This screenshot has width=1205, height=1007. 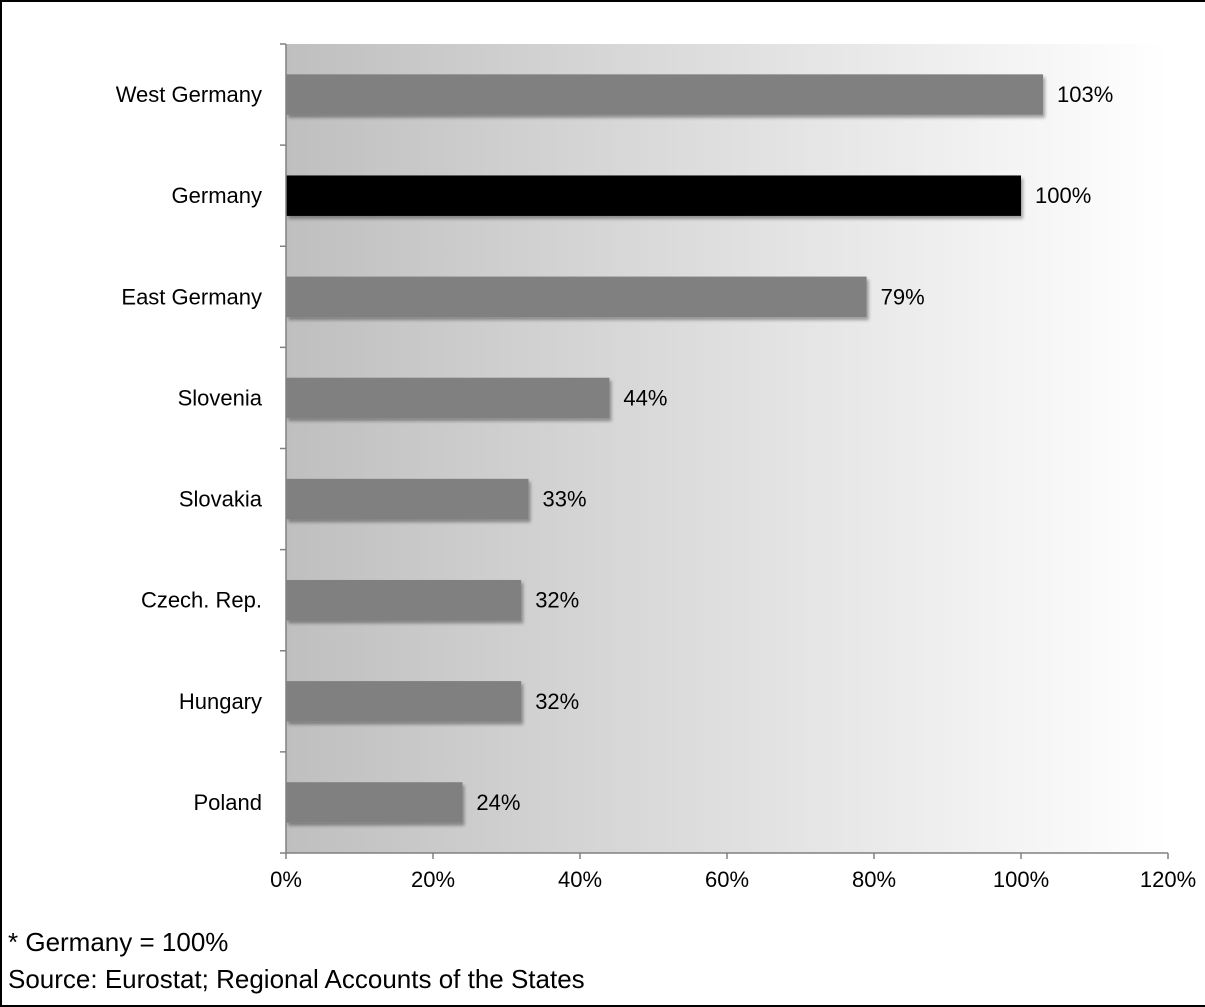 I want to click on data-label-poland: 24%, so click(x=498, y=802).